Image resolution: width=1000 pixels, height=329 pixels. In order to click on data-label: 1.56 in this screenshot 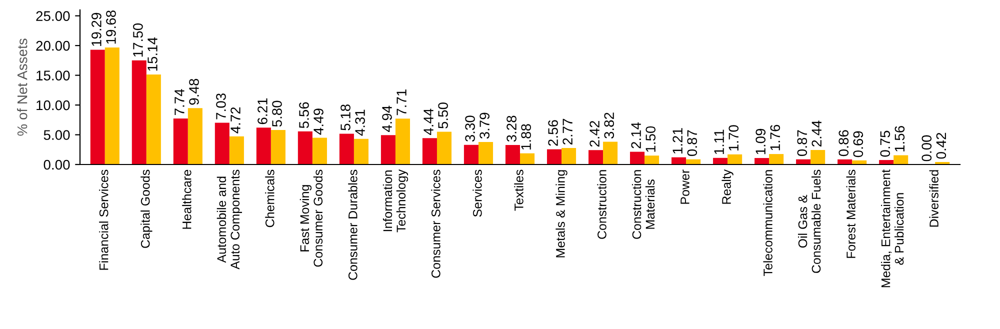, I will do `click(899, 139)`.